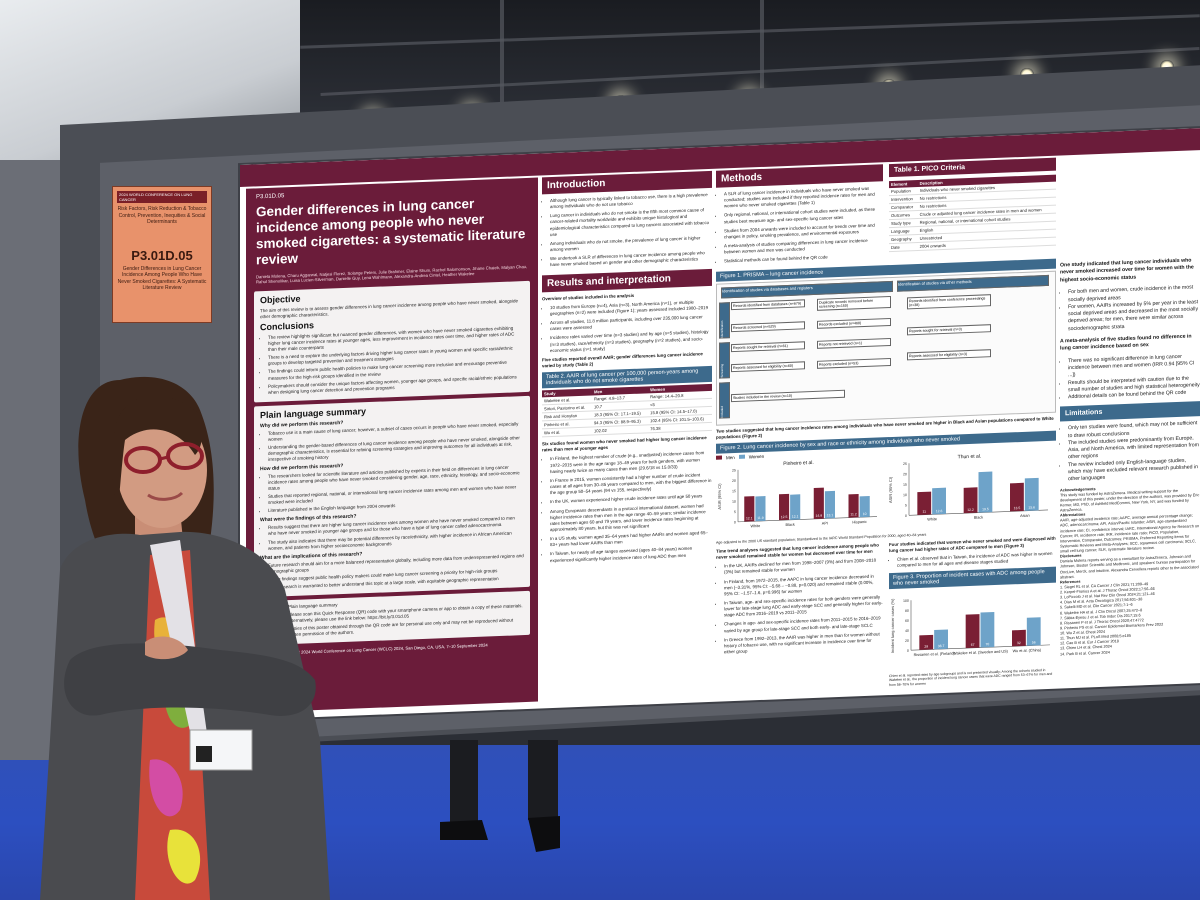  Describe the element at coordinates (784, 517) in the screenshot. I see `bar-value-label: 12.5` at that location.